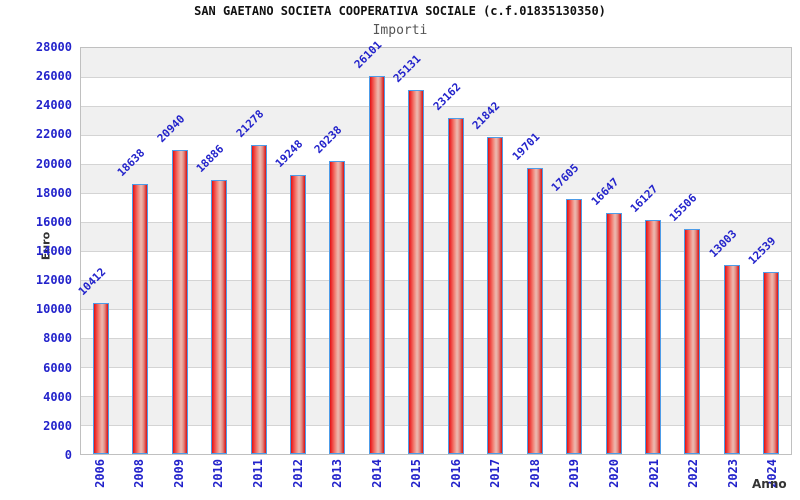  I want to click on x-tick-label: 2011, so click(258, 479).